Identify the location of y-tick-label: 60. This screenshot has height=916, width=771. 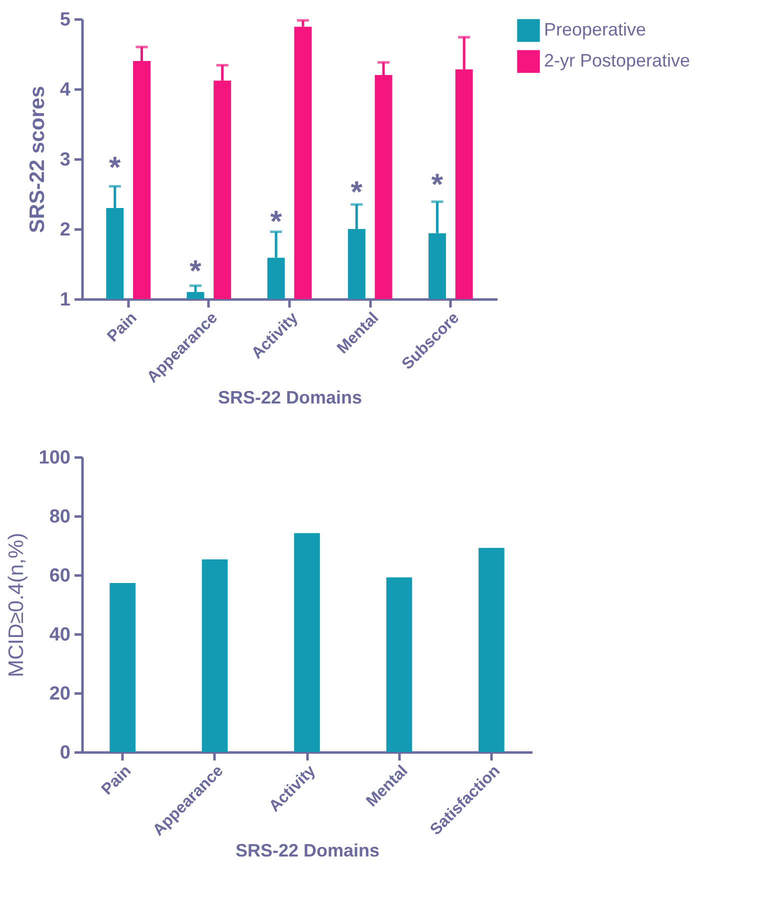
(59, 576).